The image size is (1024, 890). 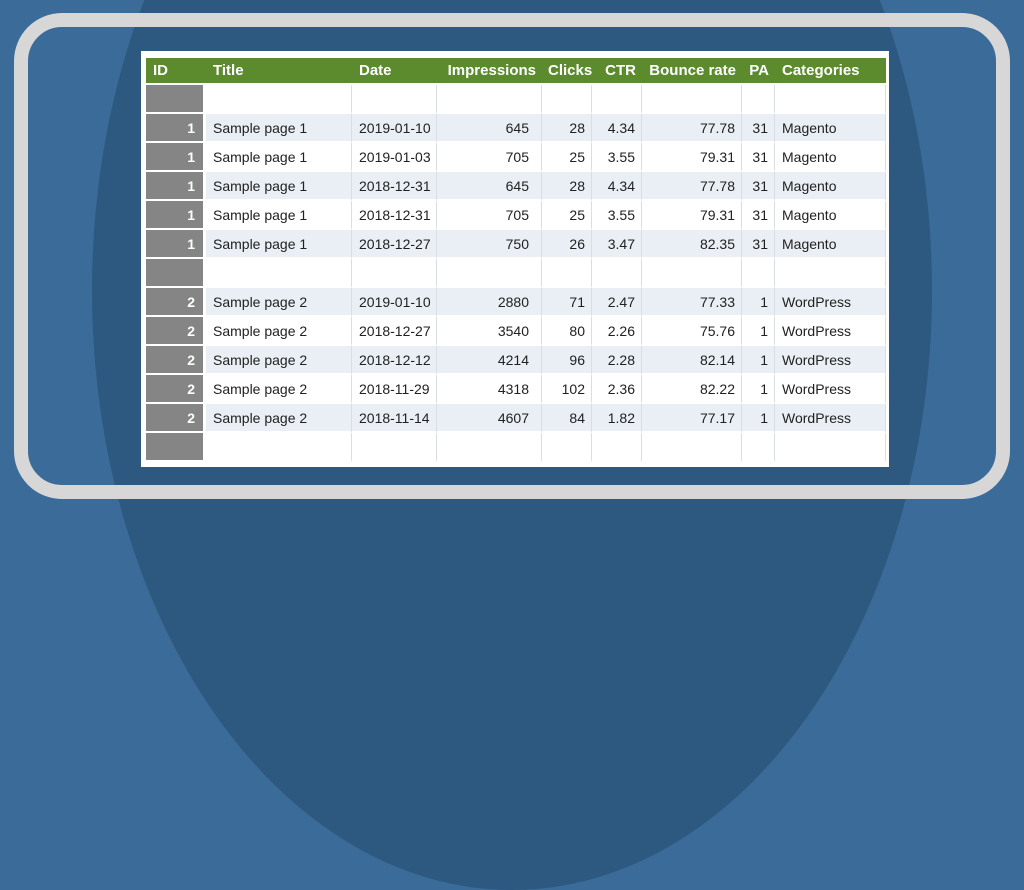 What do you see at coordinates (758, 244) in the screenshot?
I see `cell-pa: 31` at bounding box center [758, 244].